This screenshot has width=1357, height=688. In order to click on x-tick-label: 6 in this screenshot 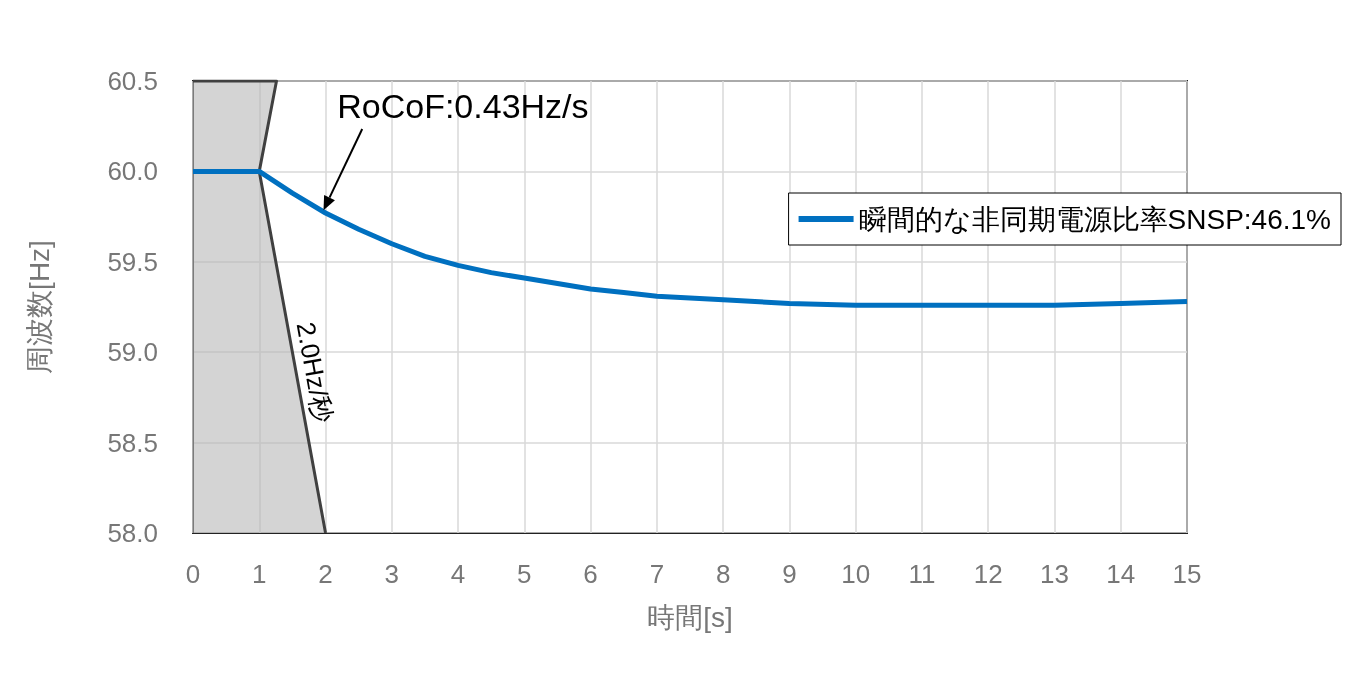, I will do `click(590, 574)`.